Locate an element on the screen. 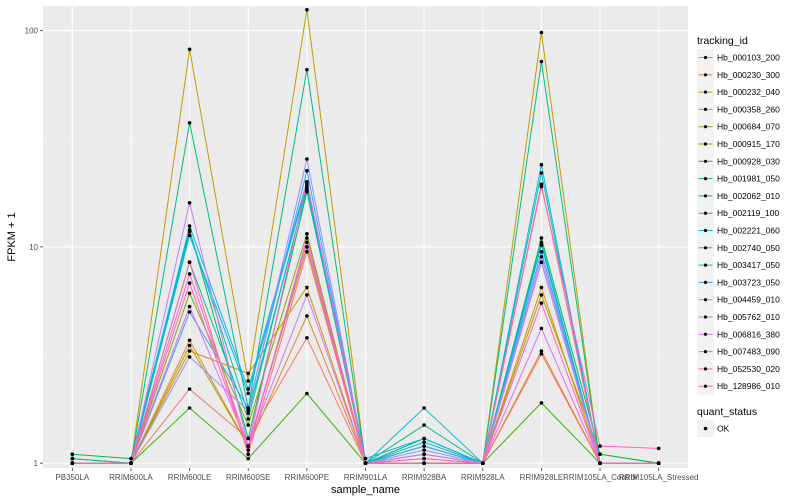  legend-label: Hb_128986_010 is located at coordinates (748, 386).